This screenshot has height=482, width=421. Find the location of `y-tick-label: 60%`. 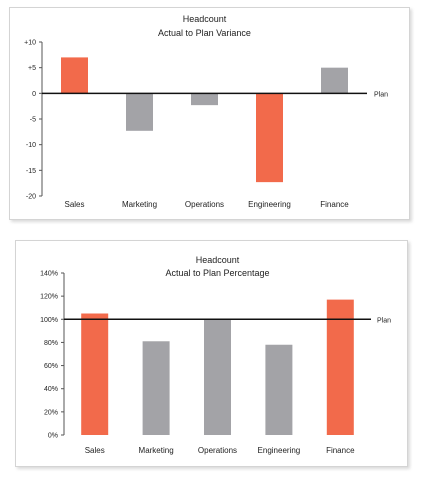

y-tick-label: 60% is located at coordinates (51, 366).